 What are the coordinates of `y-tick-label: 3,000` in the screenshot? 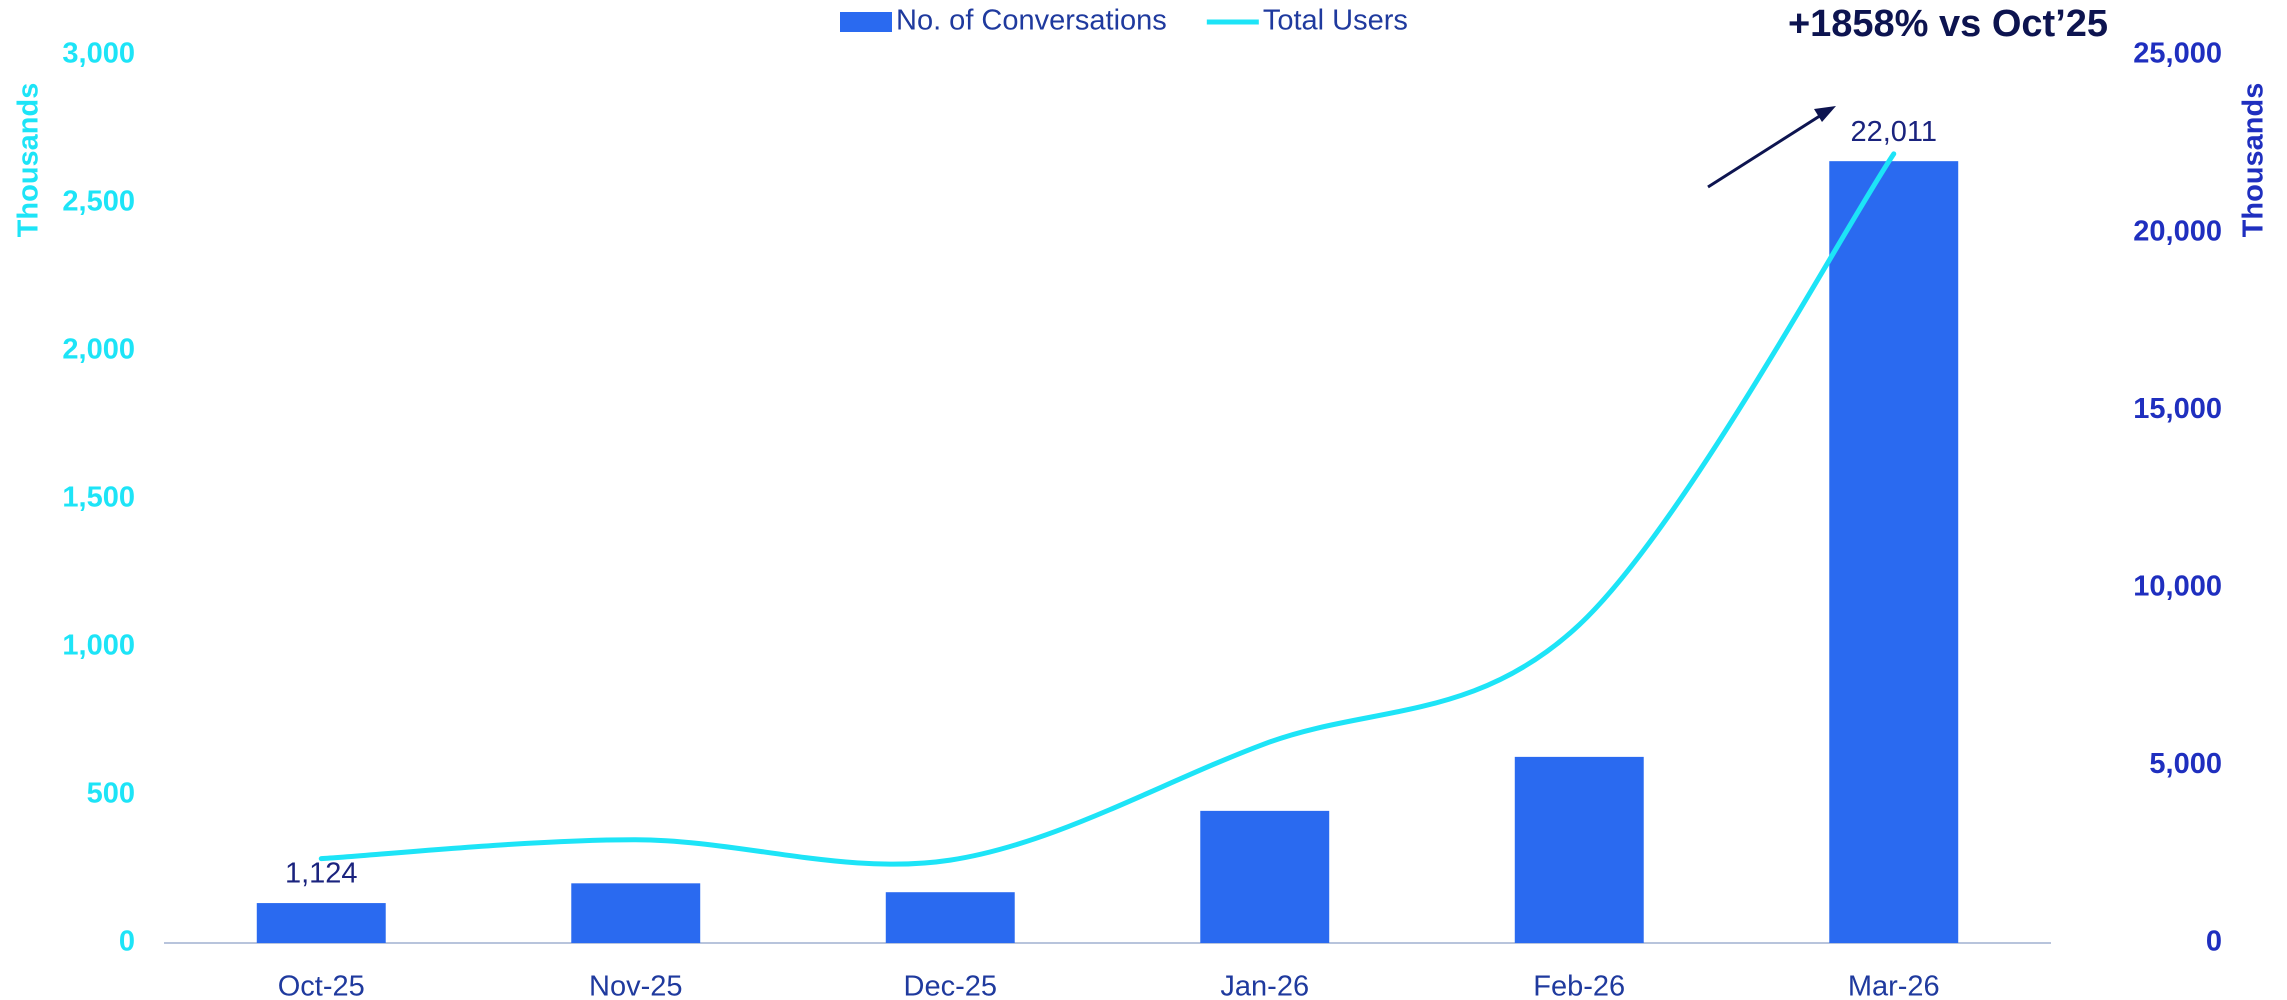 It's located at (98, 54).